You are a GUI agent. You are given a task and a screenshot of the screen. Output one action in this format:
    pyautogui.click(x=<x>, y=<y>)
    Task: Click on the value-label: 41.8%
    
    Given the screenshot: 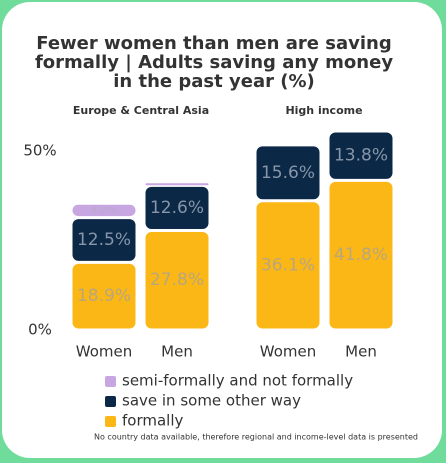 What is the action you would take?
    pyautogui.click(x=361, y=255)
    